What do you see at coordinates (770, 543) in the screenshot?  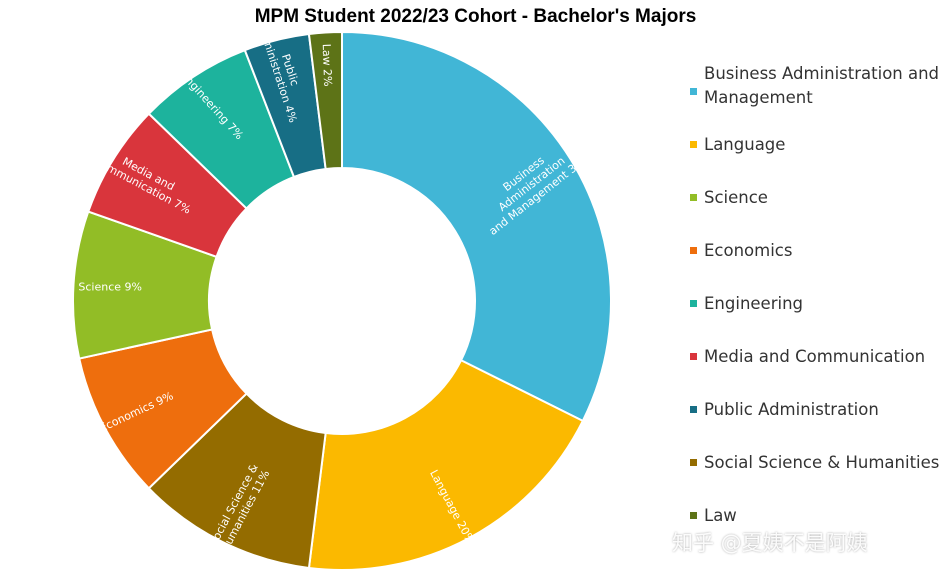 I see `watermark-text: 知乎 @夏姨不是阿姨` at bounding box center [770, 543].